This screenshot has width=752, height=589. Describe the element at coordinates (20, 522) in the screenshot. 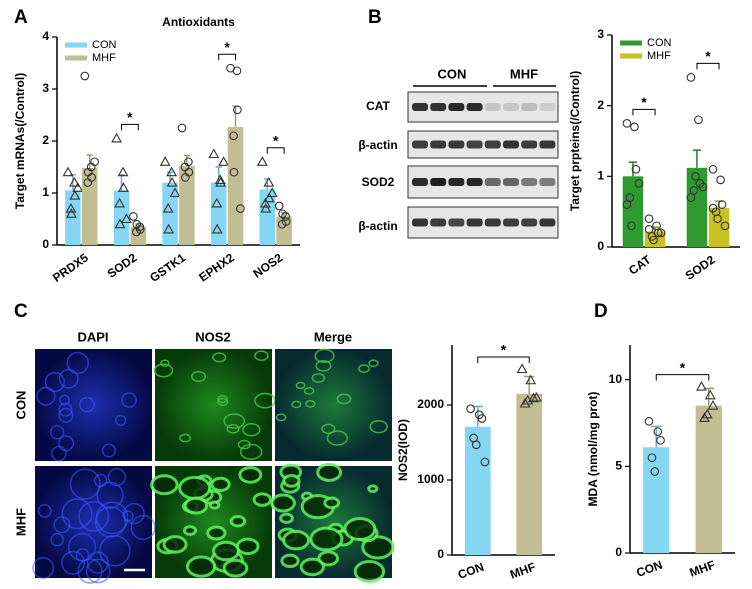

I see `micrograph-row-label: MHF` at that location.